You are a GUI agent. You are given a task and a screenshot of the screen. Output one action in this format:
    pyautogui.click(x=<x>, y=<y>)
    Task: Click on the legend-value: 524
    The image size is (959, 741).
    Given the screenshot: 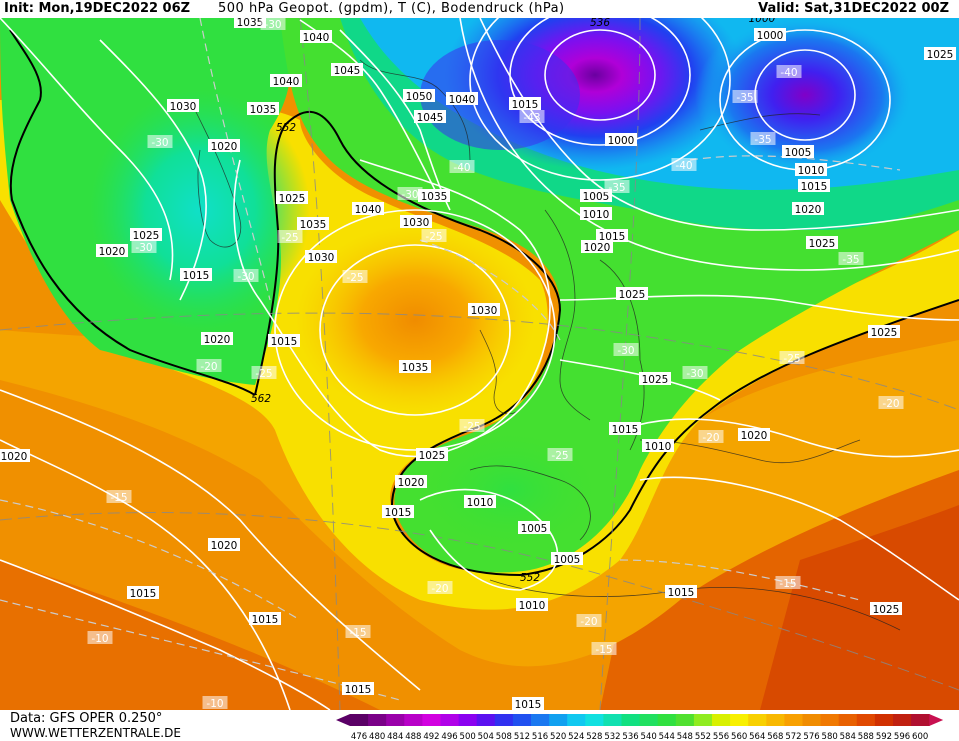 What is the action you would take?
    pyautogui.click(x=576, y=736)
    